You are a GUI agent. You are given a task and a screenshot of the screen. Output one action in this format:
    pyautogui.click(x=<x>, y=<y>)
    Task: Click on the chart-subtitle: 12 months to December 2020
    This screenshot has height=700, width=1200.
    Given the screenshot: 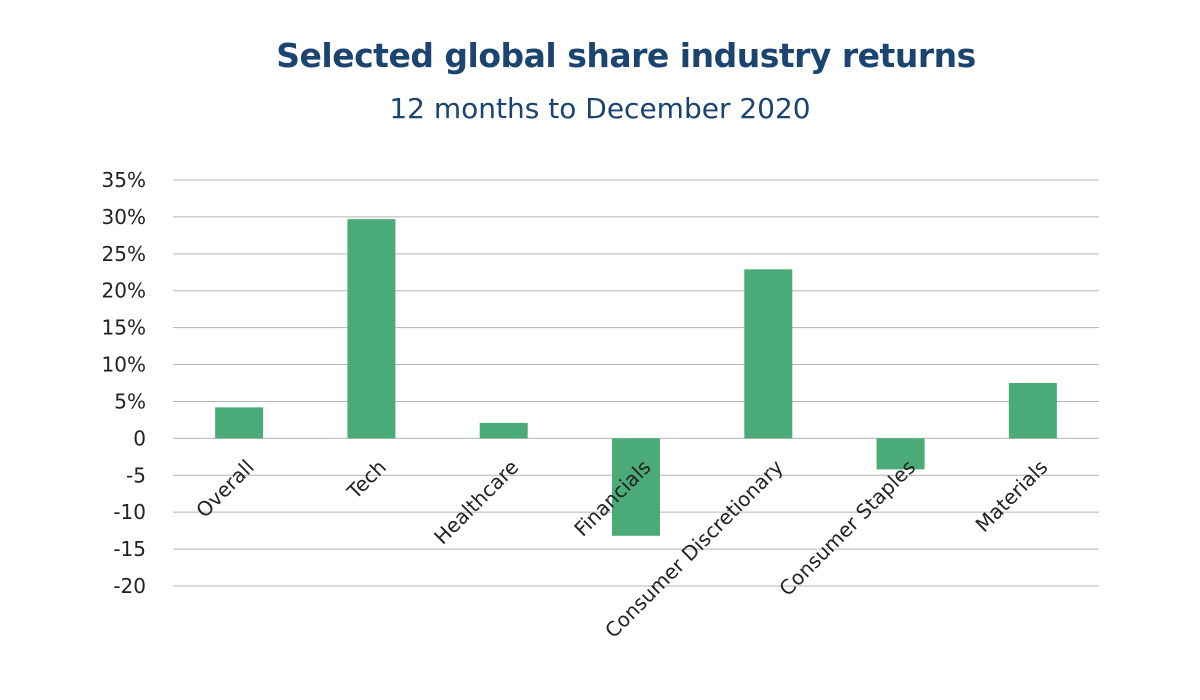 What is the action you would take?
    pyautogui.click(x=600, y=108)
    